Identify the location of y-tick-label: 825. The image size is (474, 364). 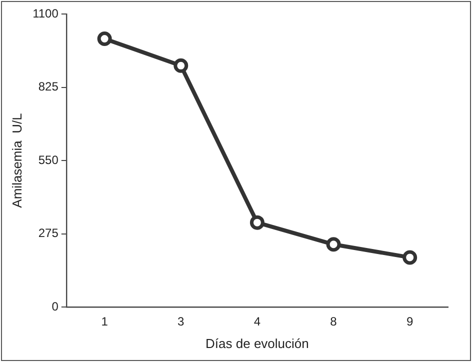
(48, 87).